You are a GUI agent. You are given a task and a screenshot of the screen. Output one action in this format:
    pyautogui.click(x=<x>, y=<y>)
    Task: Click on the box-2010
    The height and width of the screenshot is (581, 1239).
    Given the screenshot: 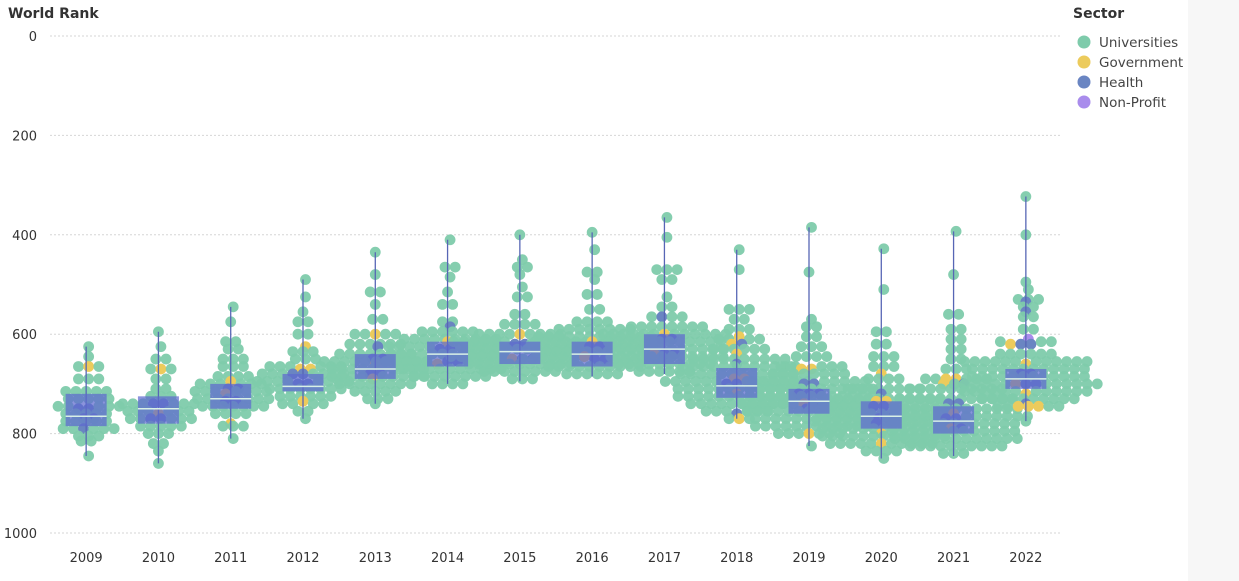 What is the action you would take?
    pyautogui.click(x=158, y=410)
    